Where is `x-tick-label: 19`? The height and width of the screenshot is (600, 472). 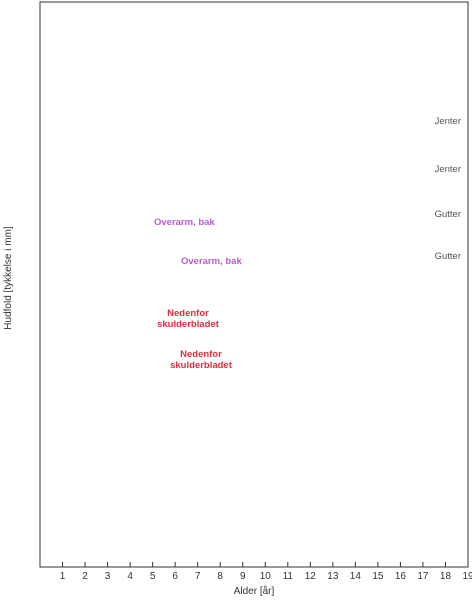
x-tick-label: 19 is located at coordinates (467, 576).